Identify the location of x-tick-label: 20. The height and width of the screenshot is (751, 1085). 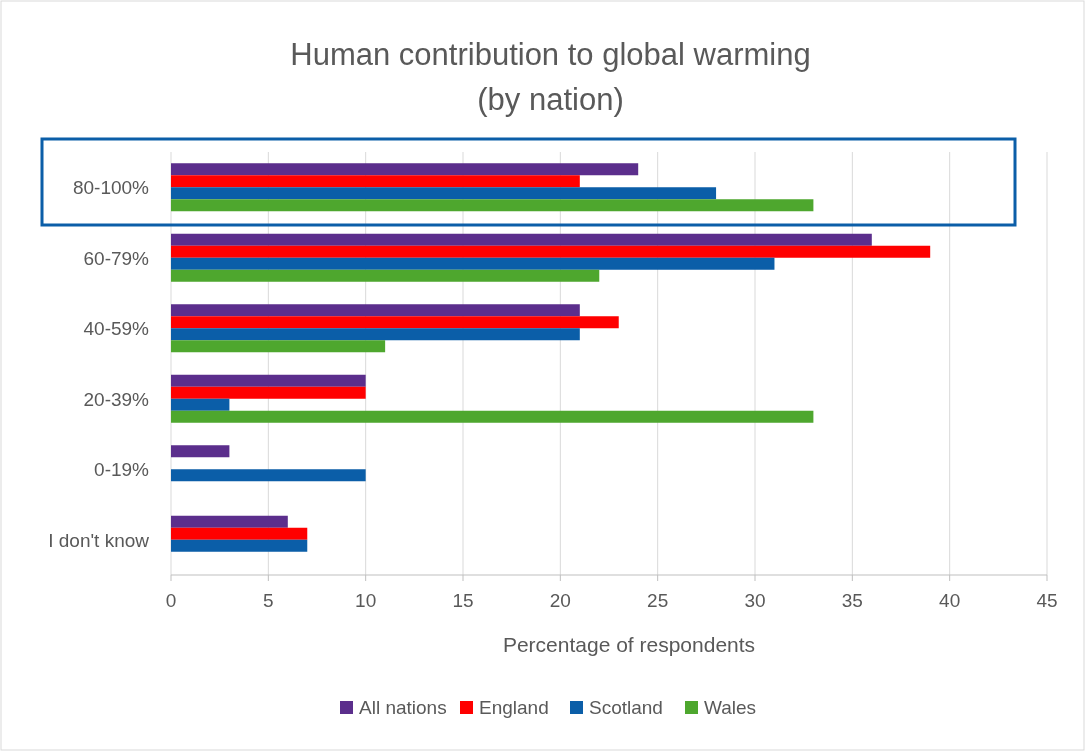
(560, 600).